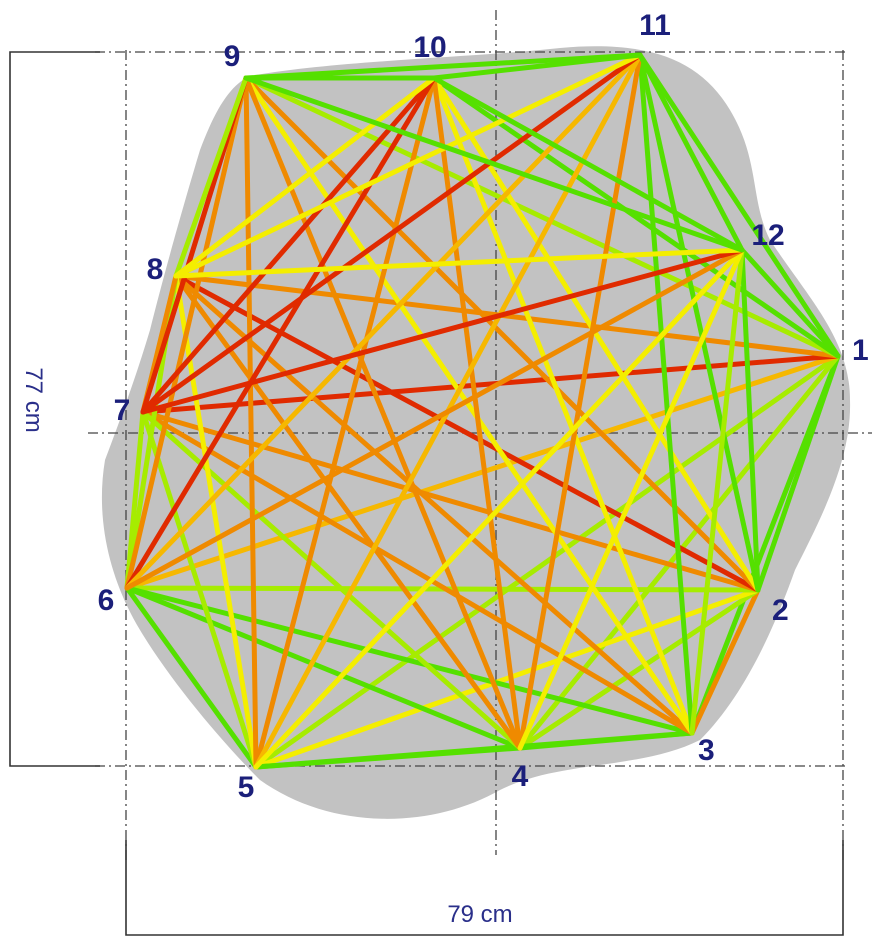 The width and height of the screenshot is (872, 942). Describe the element at coordinates (429, 47) in the screenshot. I see `node-label-10: 10` at that location.